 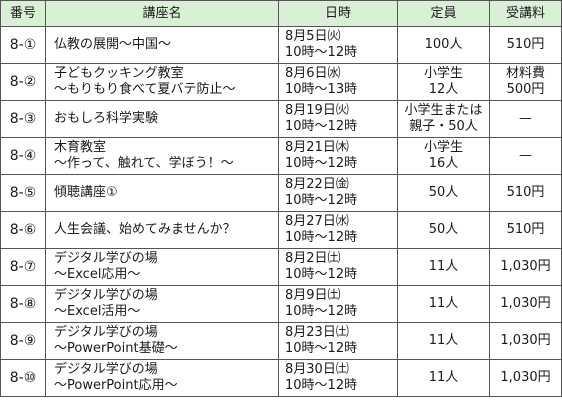 I want to click on course-capacity: 小学生または 親子・50人, so click(x=443, y=119).